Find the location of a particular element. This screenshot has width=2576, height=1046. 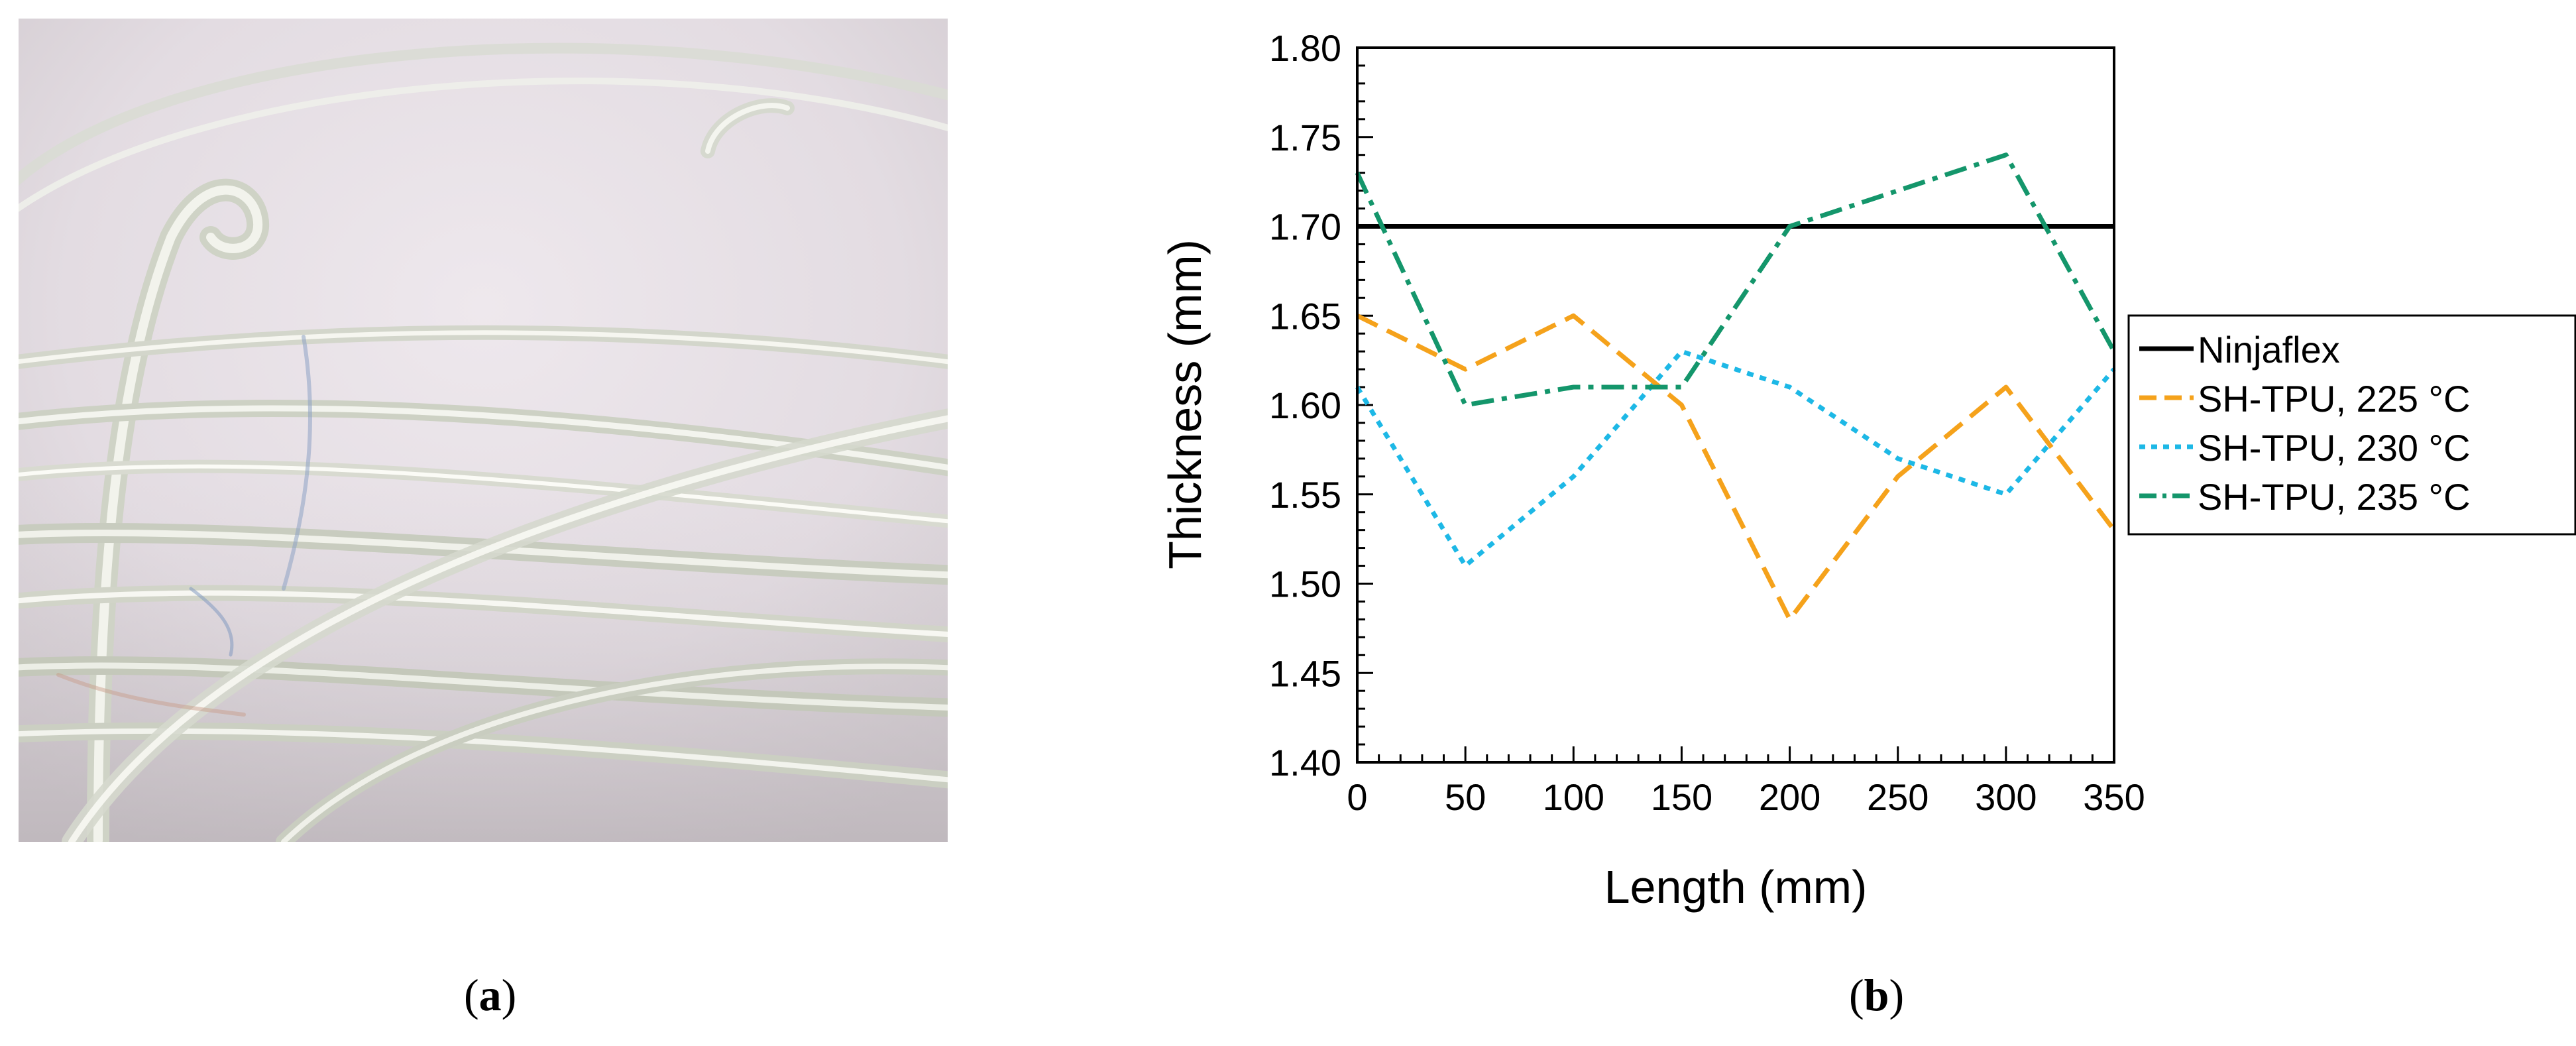

y-tick-label: 1.65 is located at coordinates (1305, 316).